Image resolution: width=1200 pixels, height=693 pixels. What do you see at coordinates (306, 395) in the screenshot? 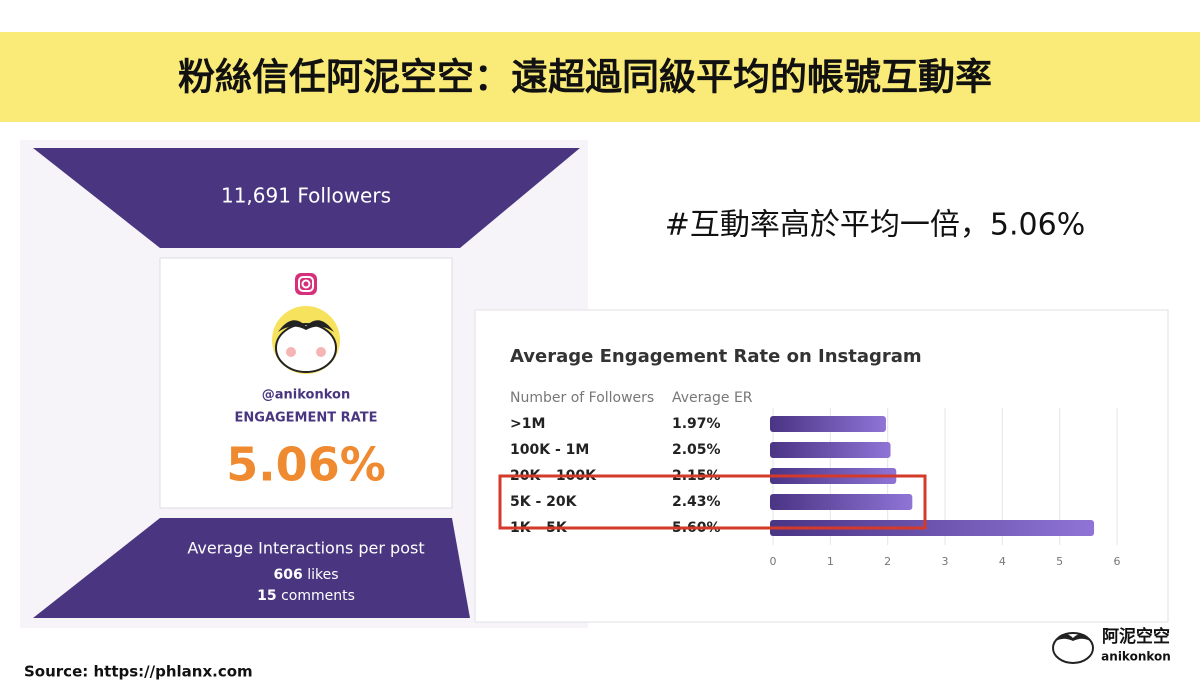
I see `handle: @anikonkon` at bounding box center [306, 395].